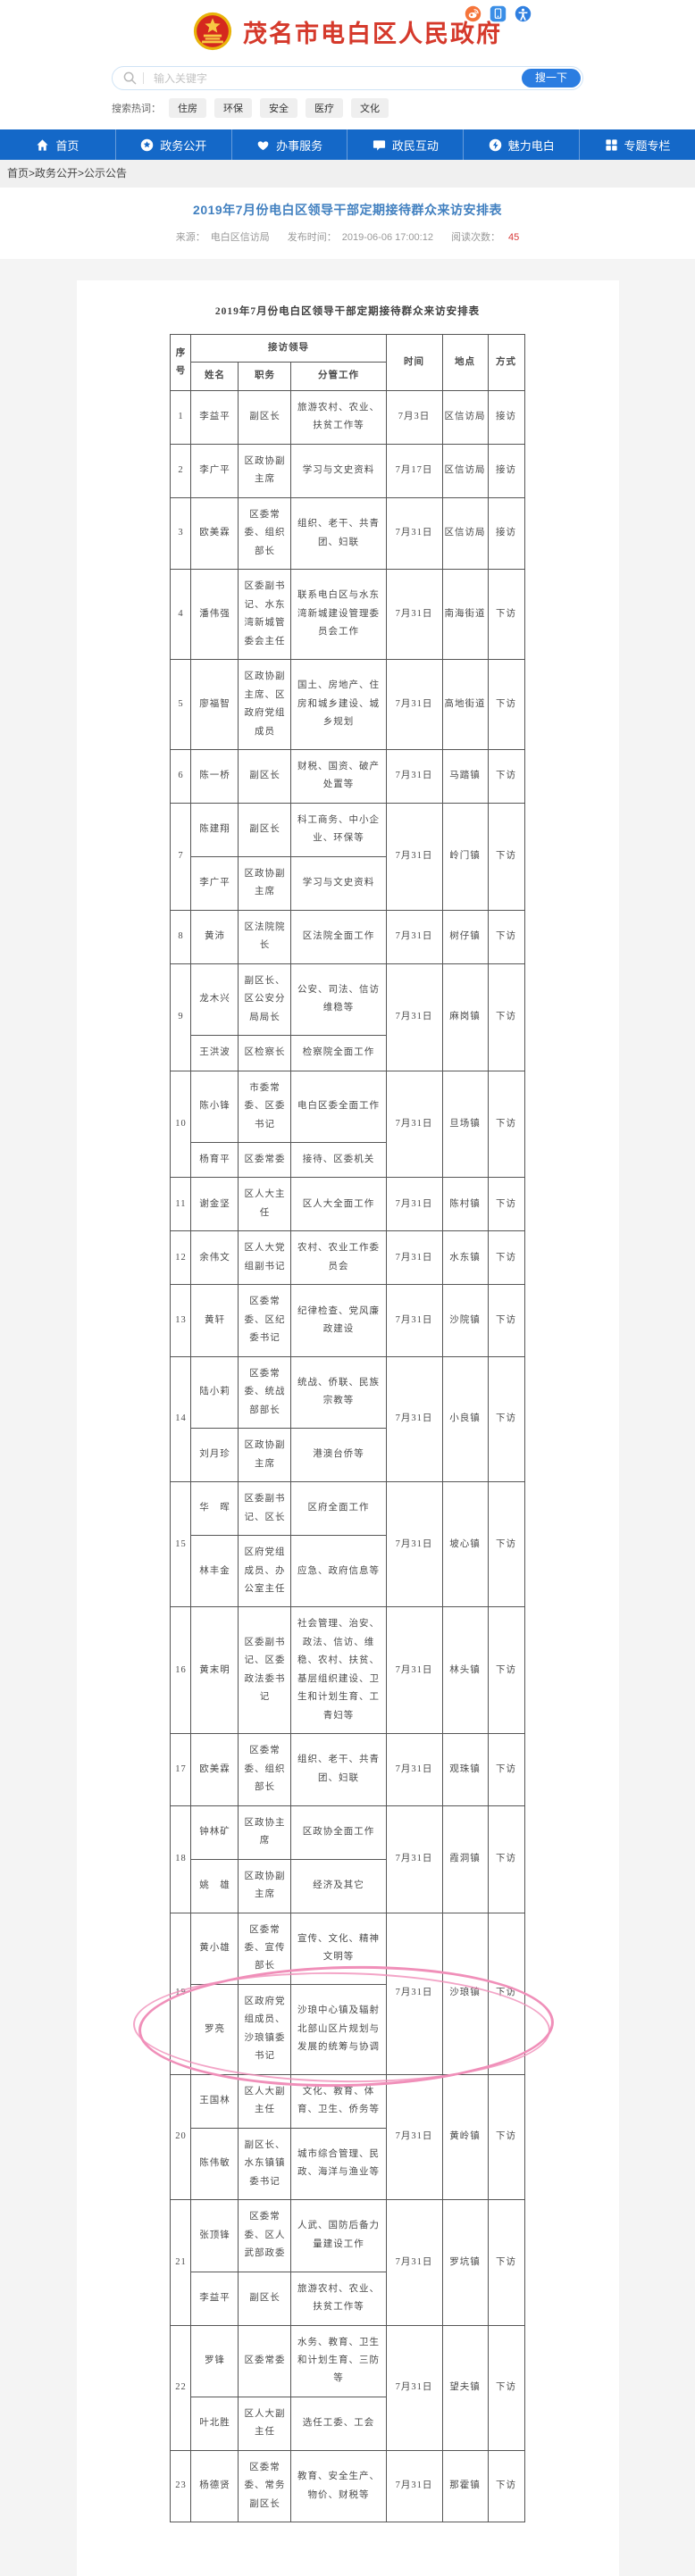 The height and width of the screenshot is (2576, 695). I want to click on nav-item-gov-disclosure: 政务公开, so click(174, 144).